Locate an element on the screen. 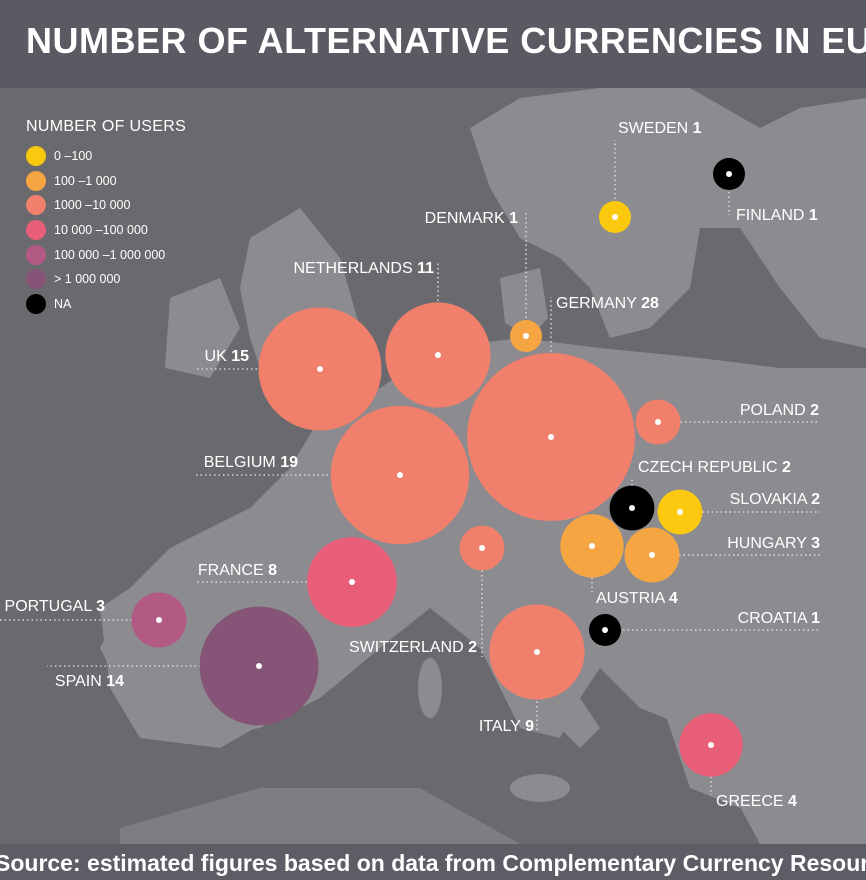  country-label-netherlands: NETHERLANDS 11 is located at coordinates (364, 268).